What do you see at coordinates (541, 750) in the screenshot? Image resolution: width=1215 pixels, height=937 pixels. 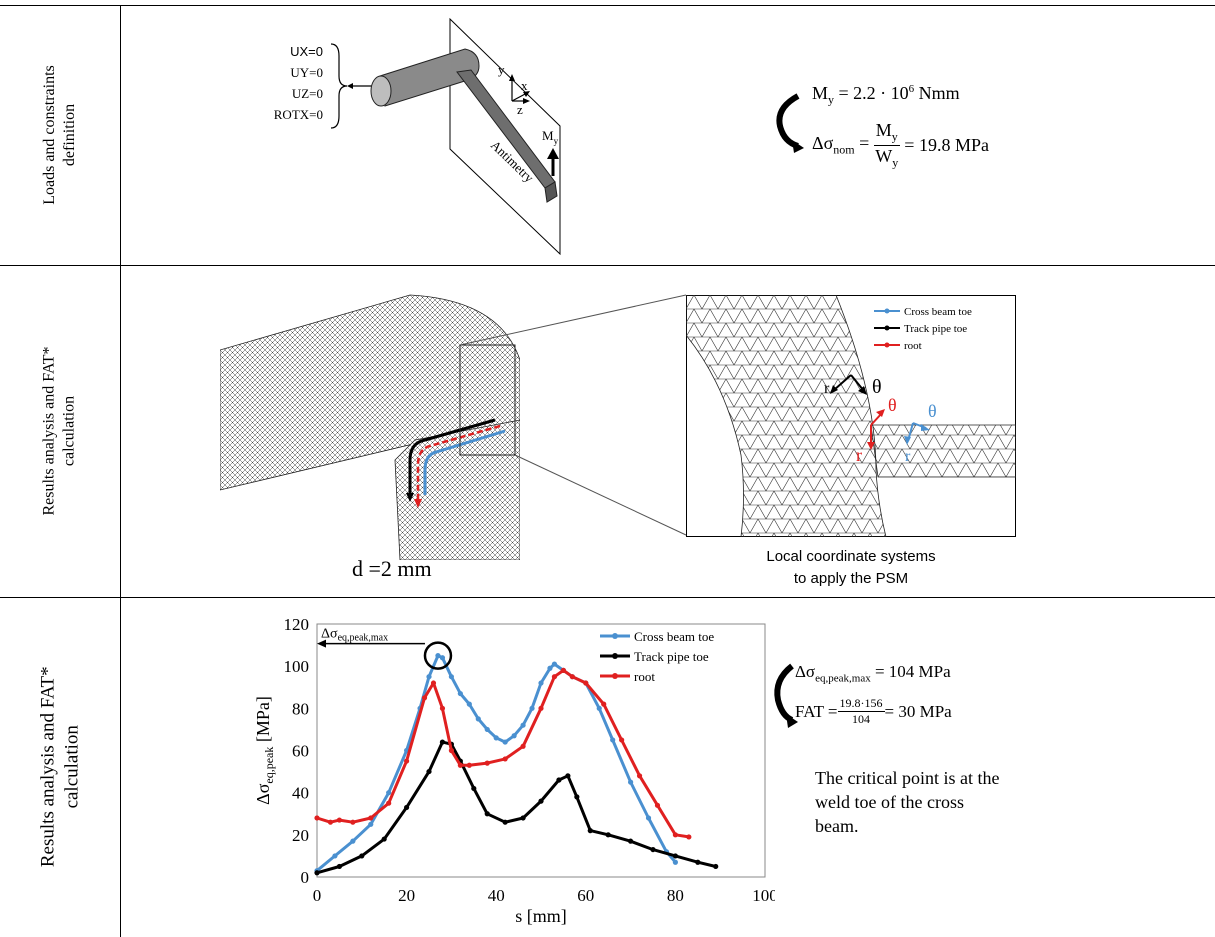 I see `plot-area` at bounding box center [541, 750].